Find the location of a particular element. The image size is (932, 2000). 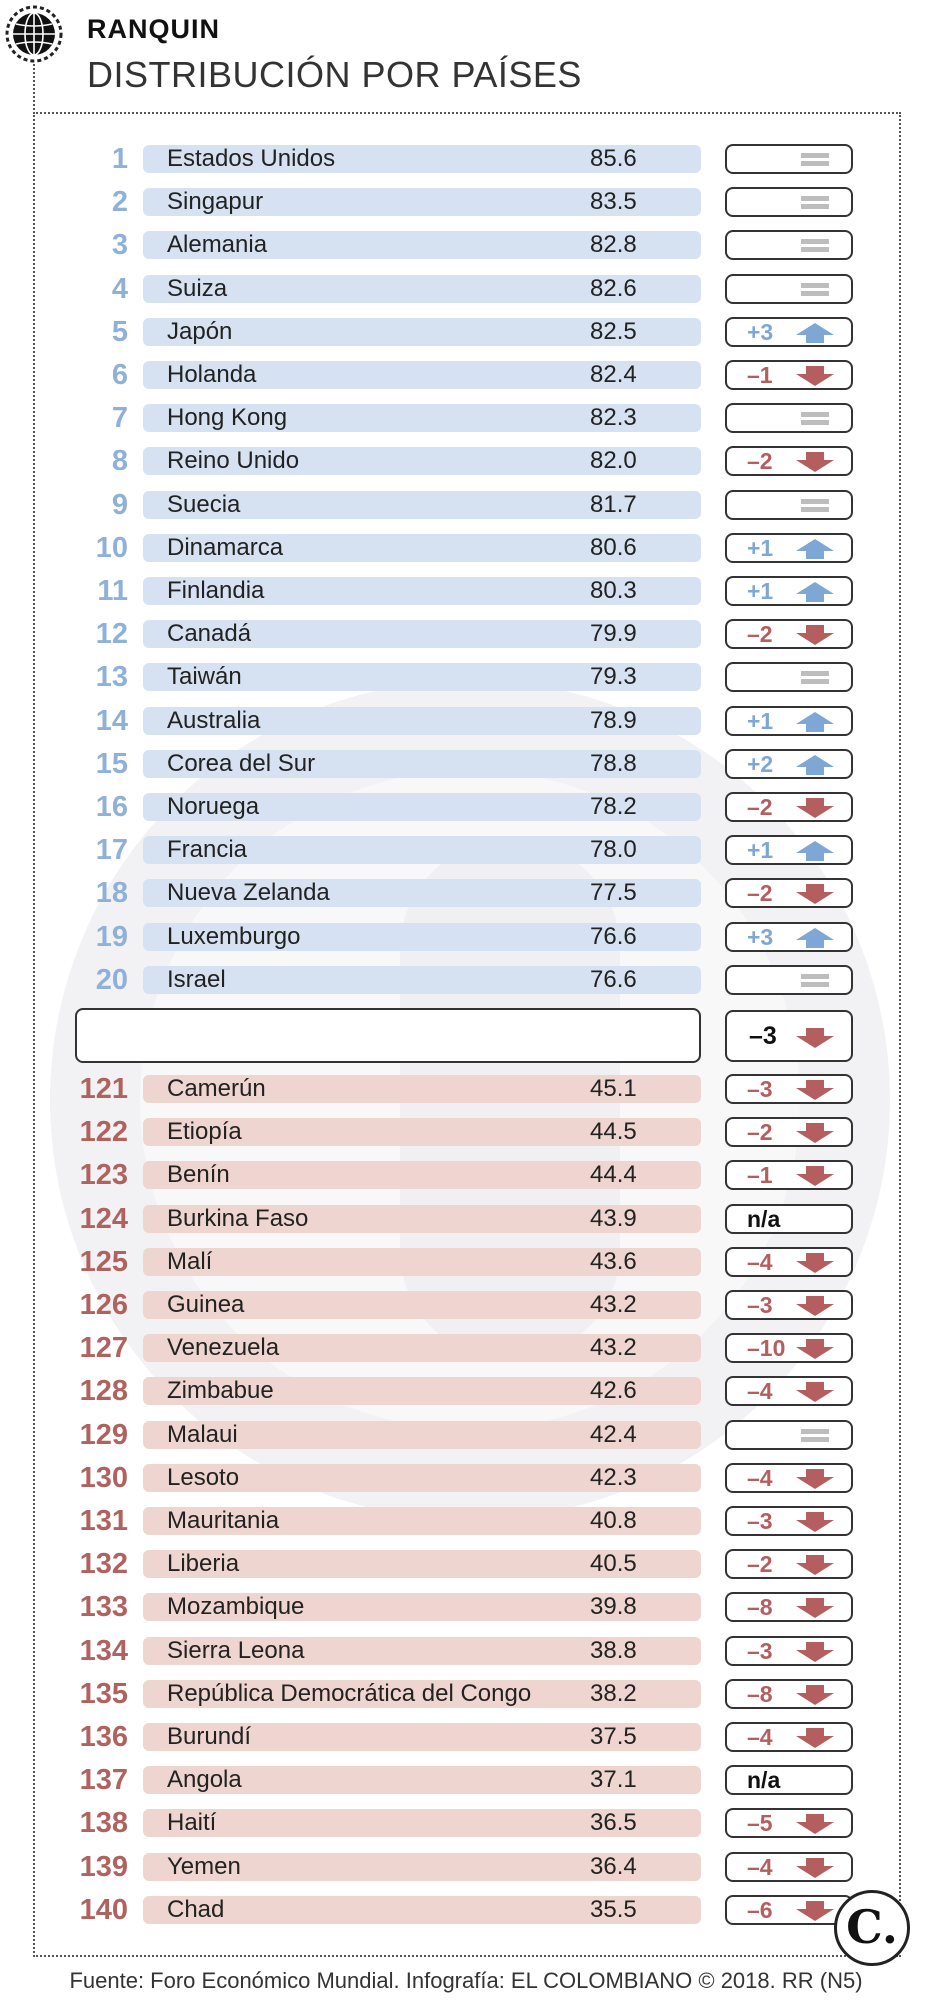

rank-number: 133 is located at coordinates (103, 1607).